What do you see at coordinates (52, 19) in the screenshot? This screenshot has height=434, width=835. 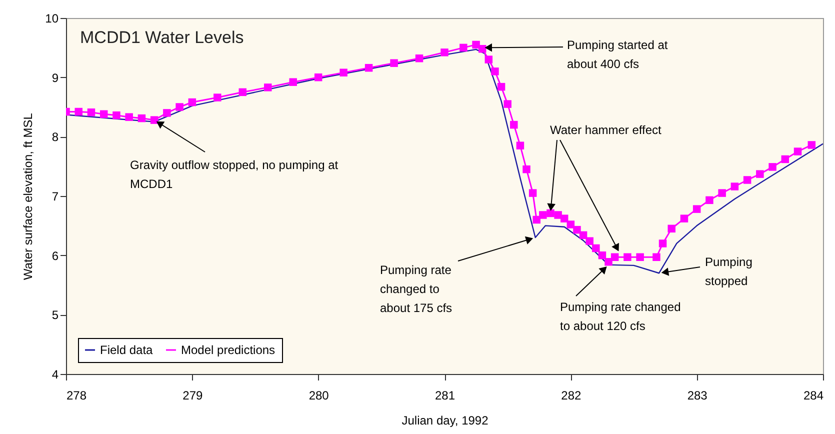 I see `y-tick-label: 10` at bounding box center [52, 19].